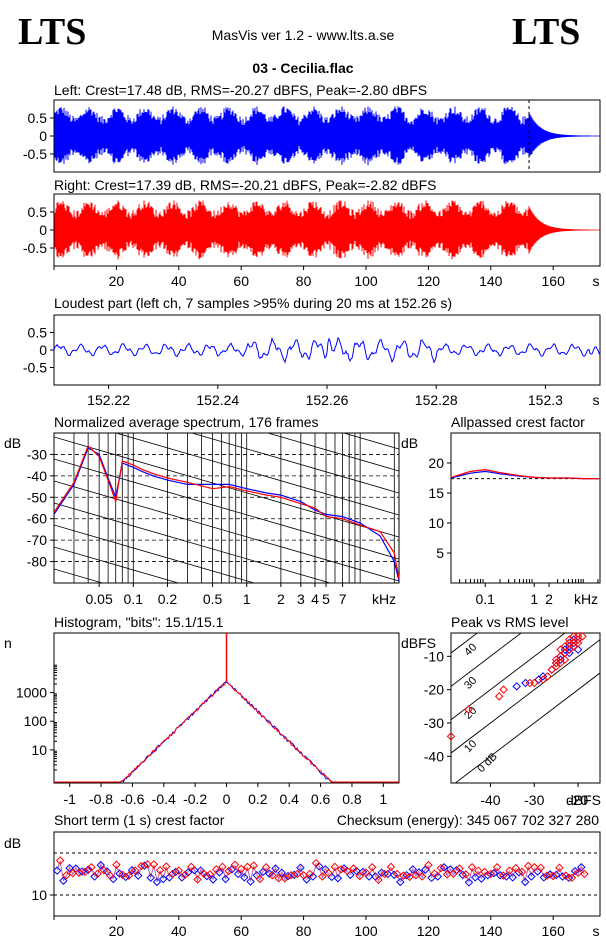  I want to click on x-tick-label: 5, so click(326, 599).